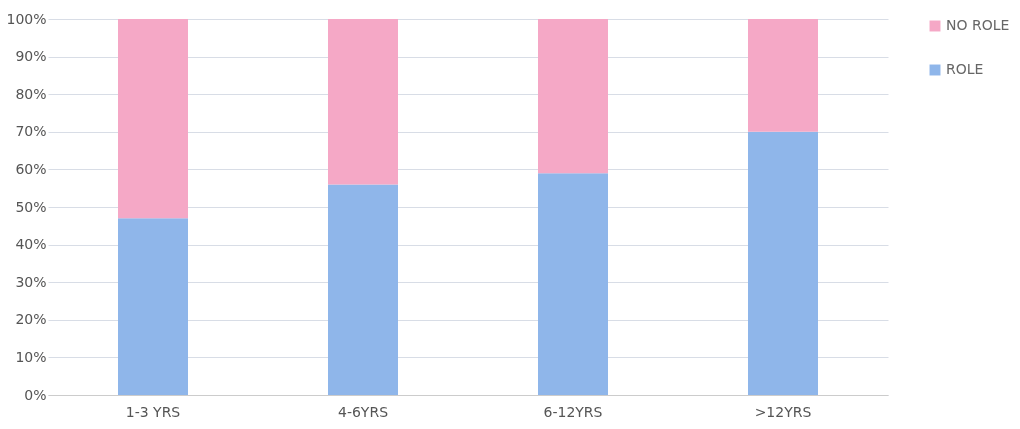 The height and width of the screenshot is (429, 1020). What do you see at coordinates (31, 356) in the screenshot?
I see `y-tick-label: 10%` at bounding box center [31, 356].